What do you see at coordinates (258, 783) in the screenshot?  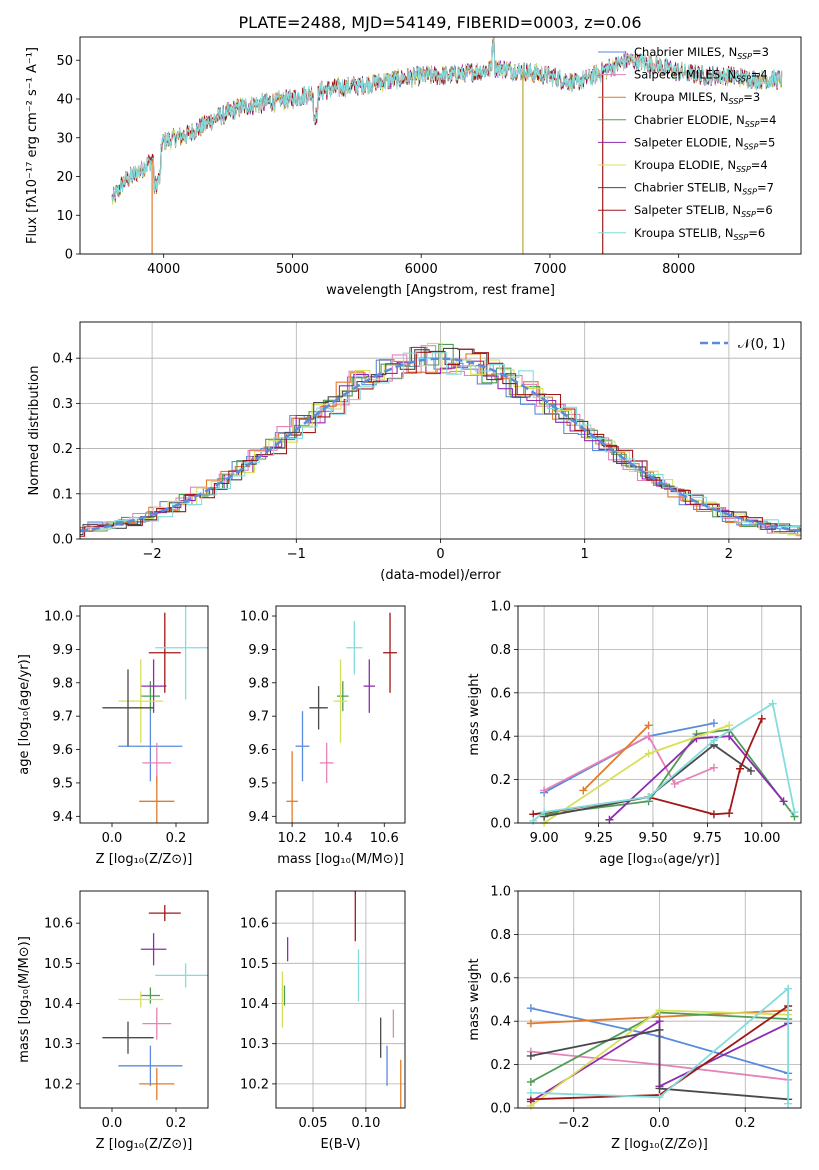 I see `age_vs_mass-ytick-label: 9.5` at bounding box center [258, 783].